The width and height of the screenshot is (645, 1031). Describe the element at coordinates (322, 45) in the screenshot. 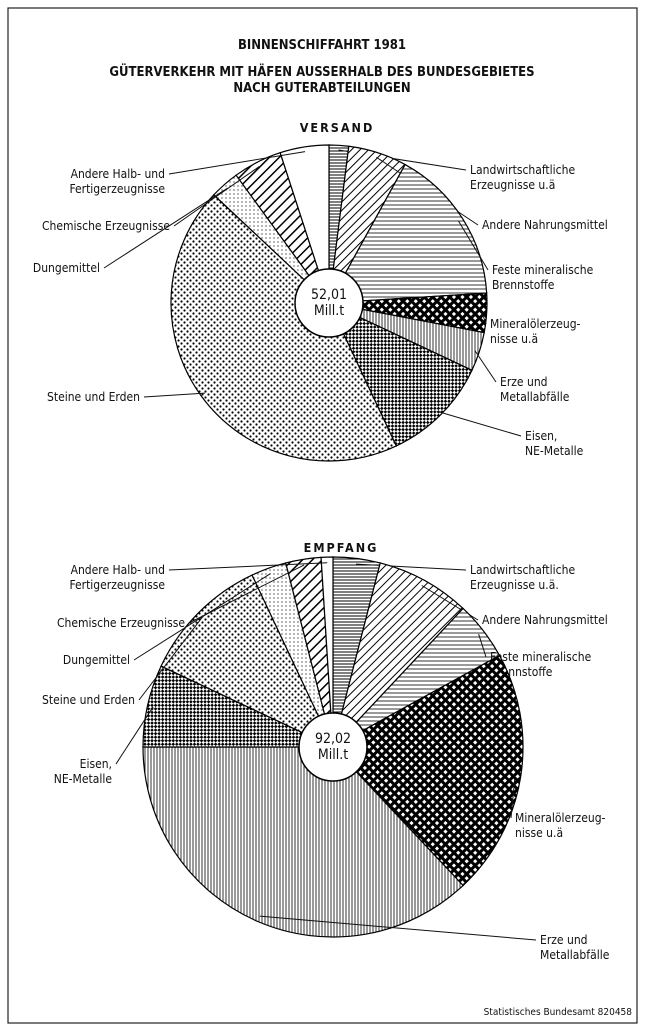

I see `title: BINNENSCHIFFAHRT 1981` at that location.